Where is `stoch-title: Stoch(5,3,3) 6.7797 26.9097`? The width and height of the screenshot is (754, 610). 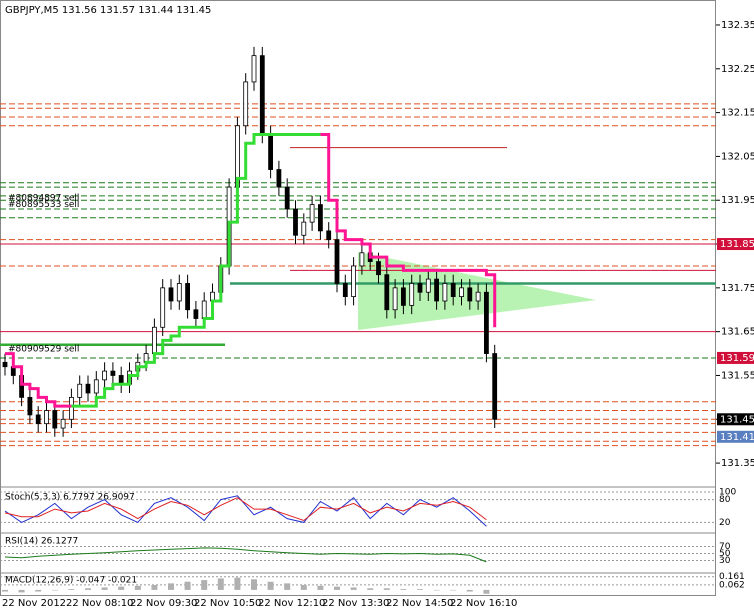
stoch-title: Stoch(5,3,3) 6.7797 26.9097 is located at coordinates (70, 498).